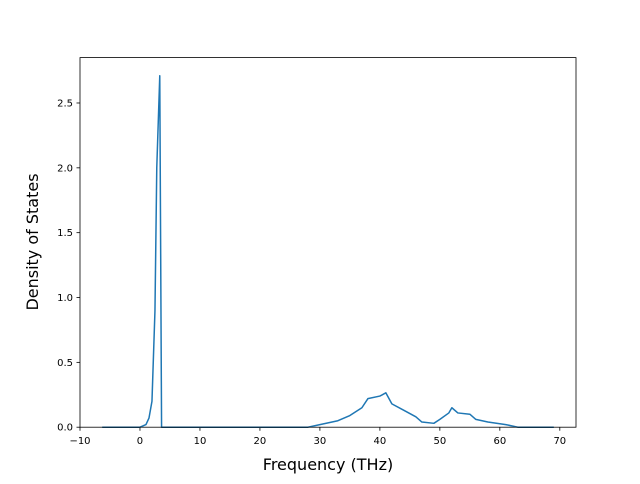  Describe the element at coordinates (499, 441) in the screenshot. I see `x-tick-label: 60` at that location.